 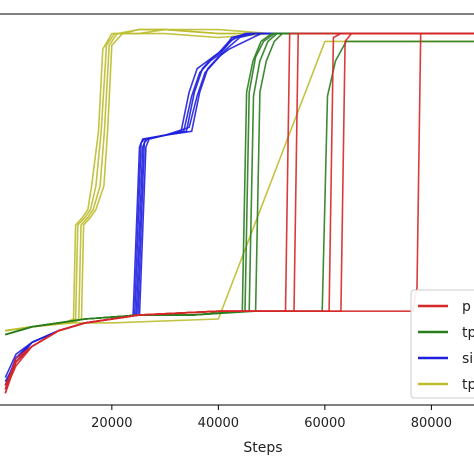 I want to click on legend-label-3: si, so click(x=467, y=359).